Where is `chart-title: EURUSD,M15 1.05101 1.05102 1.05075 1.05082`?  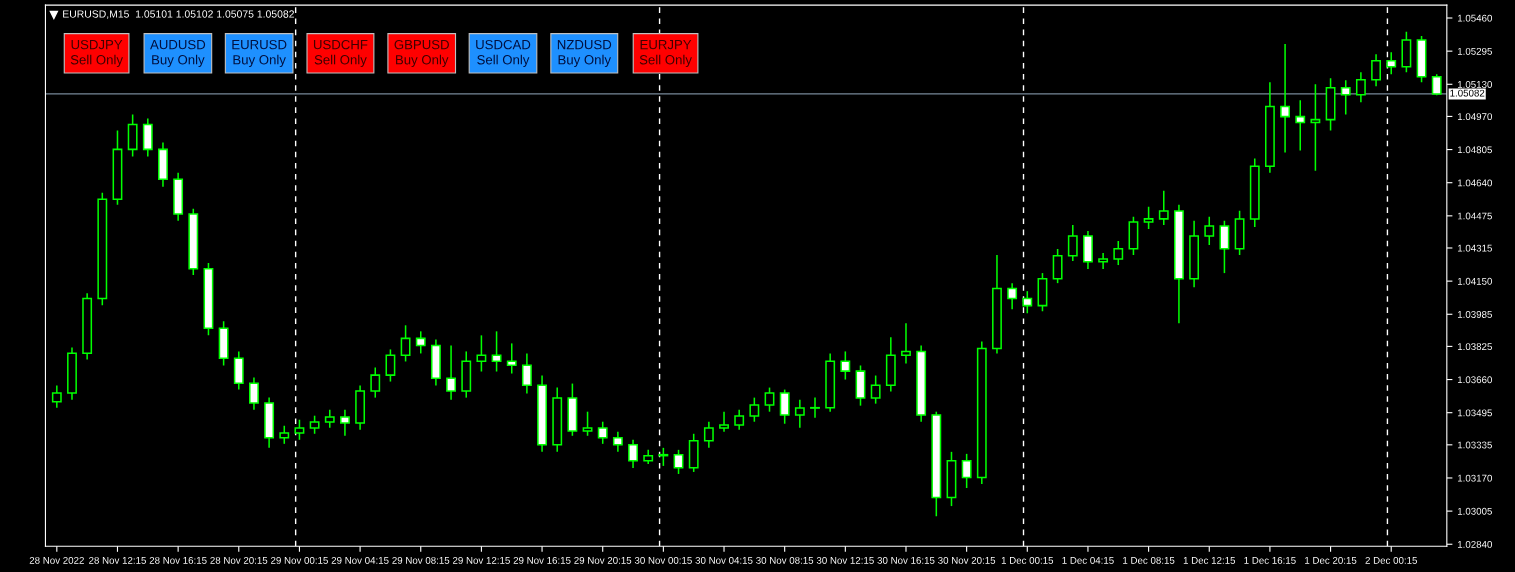 chart-title: EURUSD,M15 1.05101 1.05102 1.05075 1.05082 is located at coordinates (178, 14).